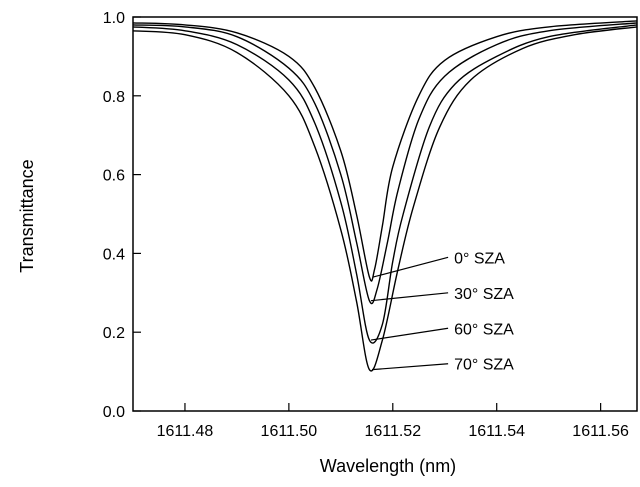 This screenshot has height=487, width=640. What do you see at coordinates (484, 365) in the screenshot?
I see `annotation-label: 70° SZA` at bounding box center [484, 365].